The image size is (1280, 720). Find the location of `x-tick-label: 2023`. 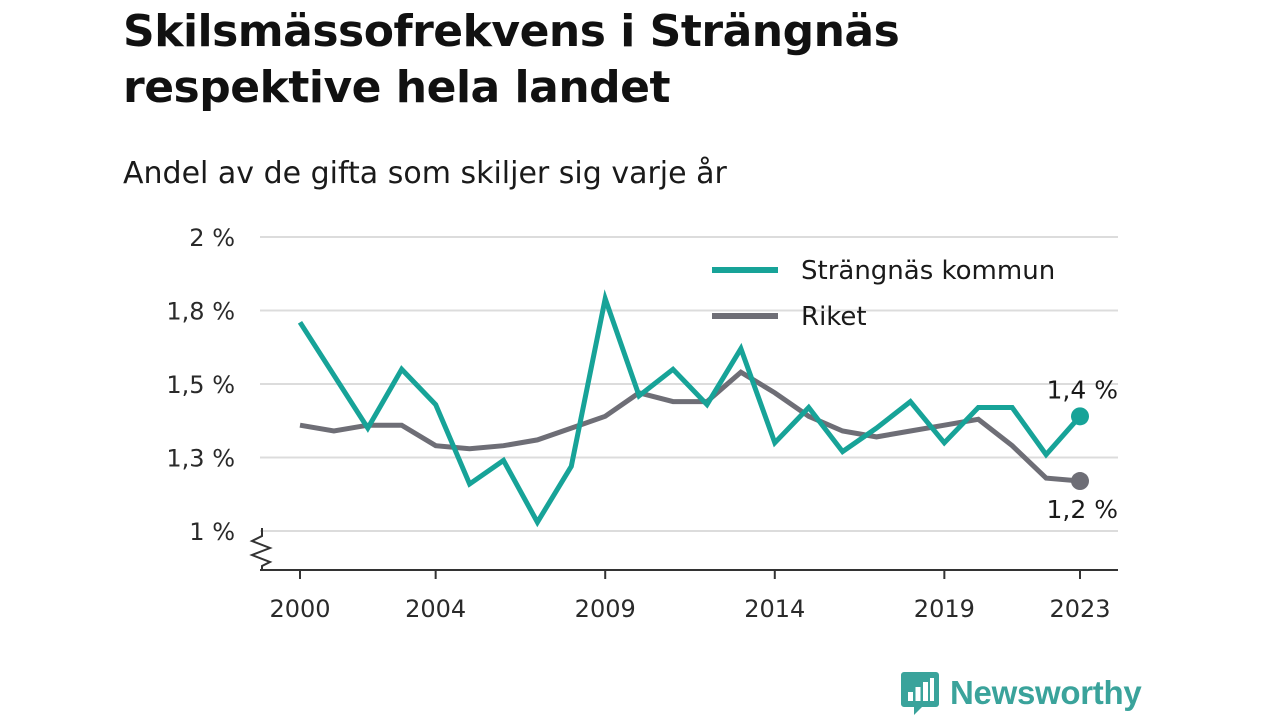

x-tick-label: 2023 is located at coordinates (1079, 609).